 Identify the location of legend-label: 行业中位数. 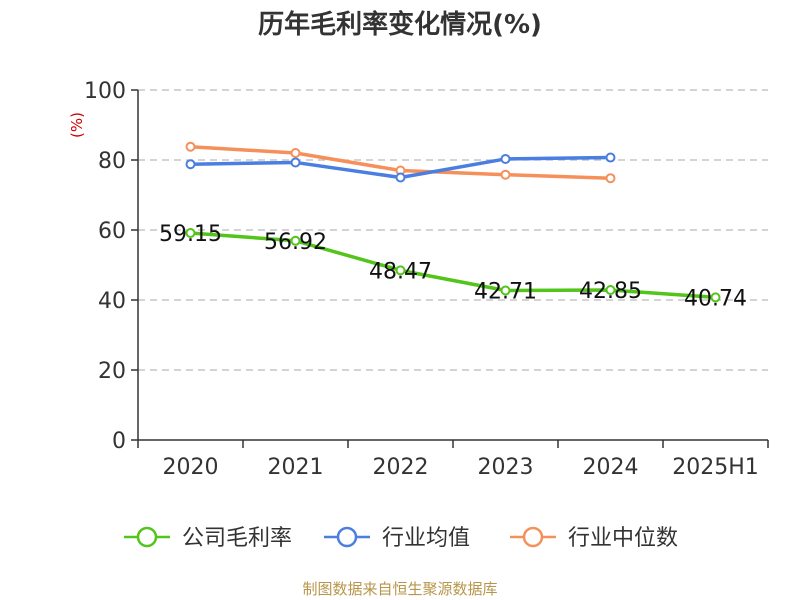
(623, 538).